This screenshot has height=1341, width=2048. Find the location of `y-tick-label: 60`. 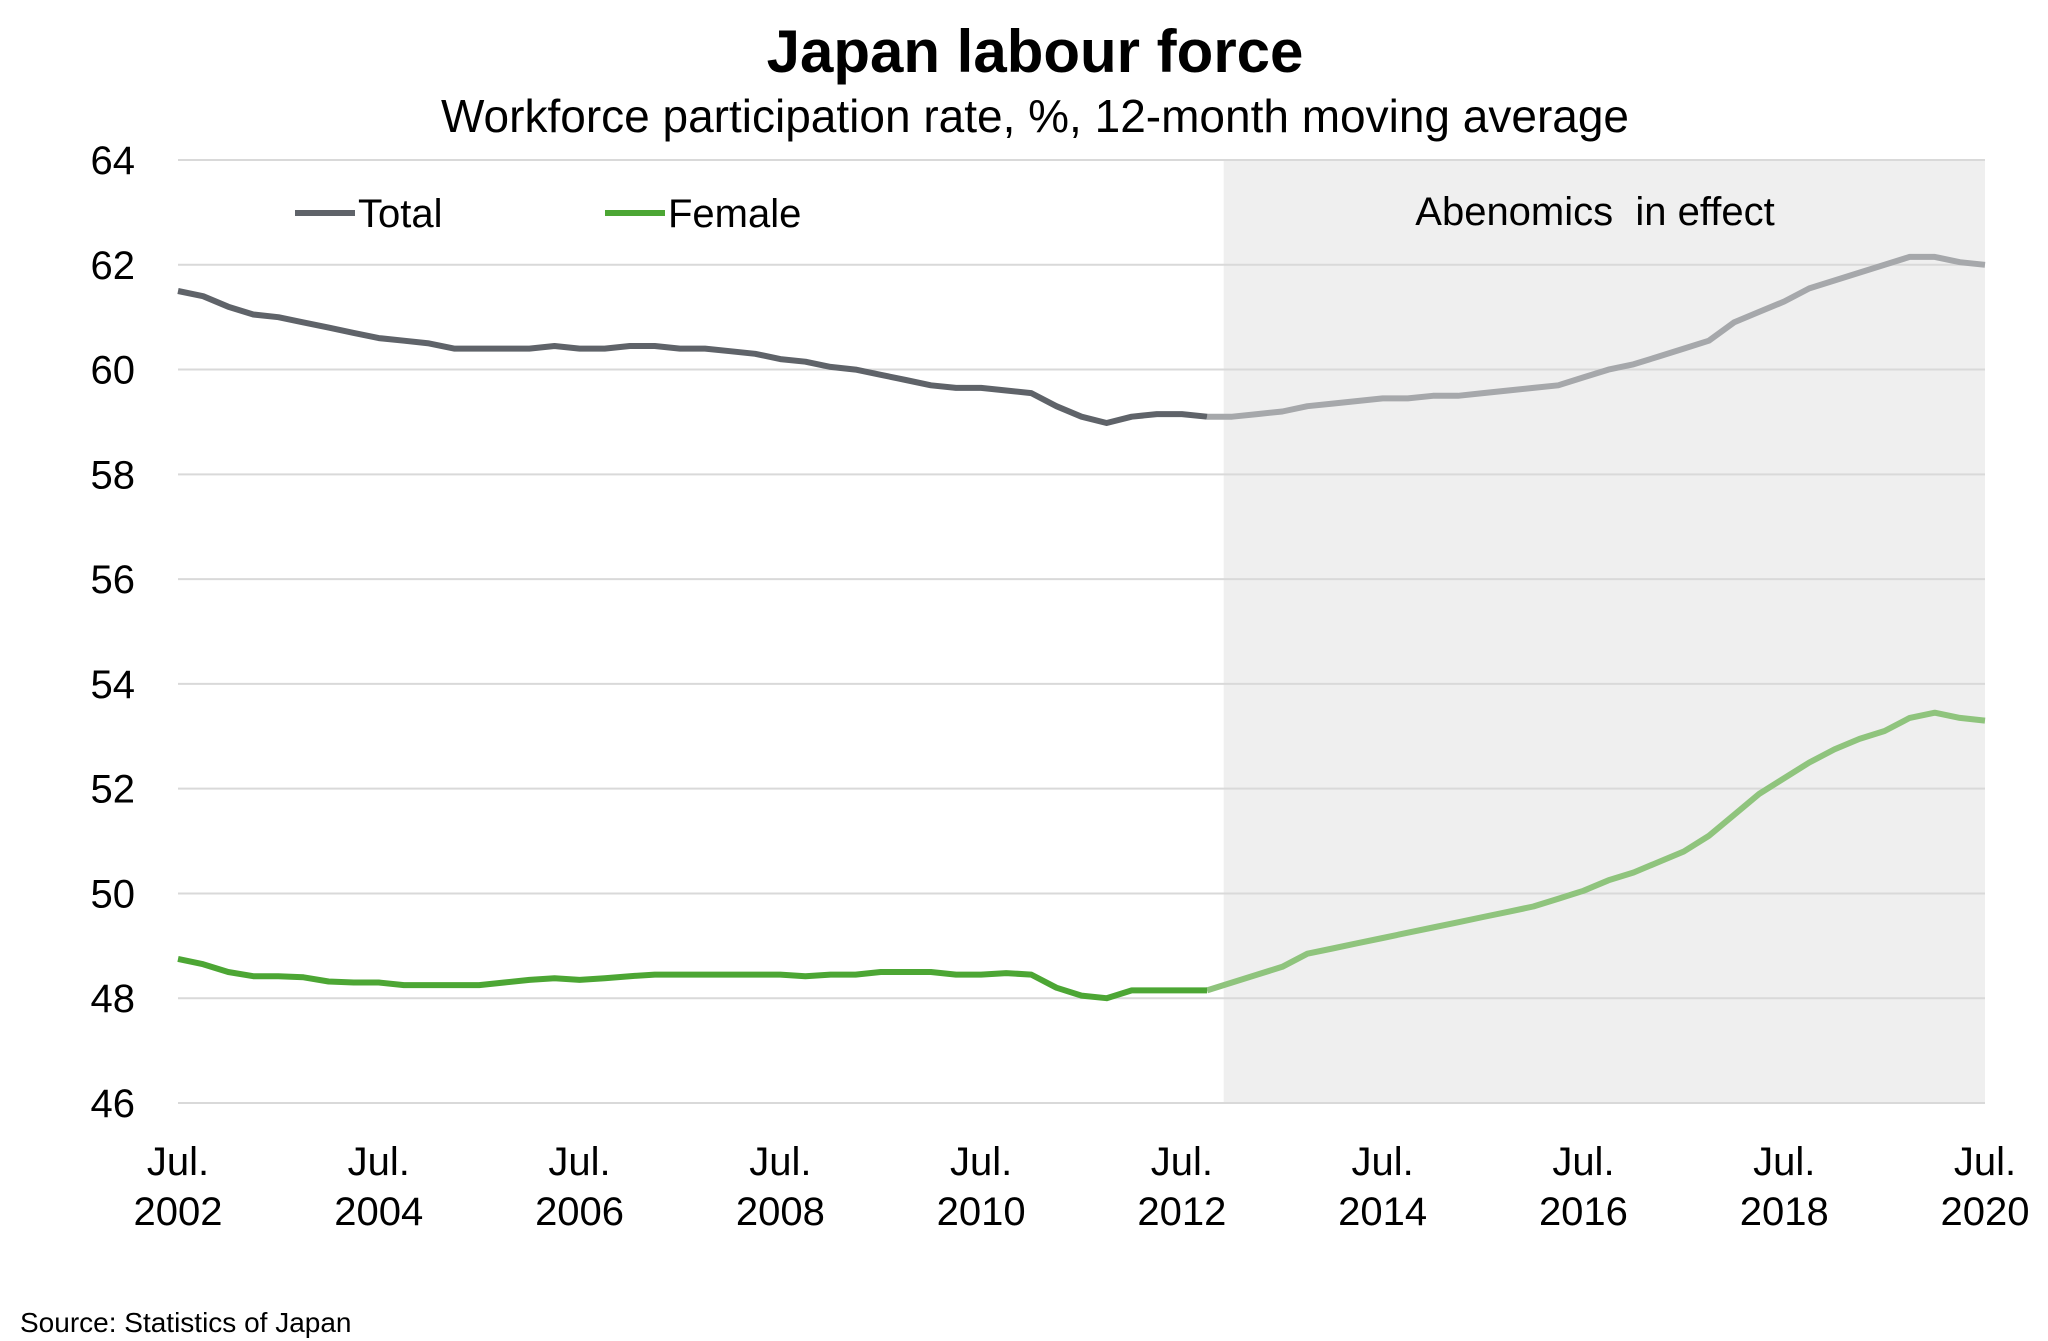

y-tick-label: 60 is located at coordinates (113, 371).